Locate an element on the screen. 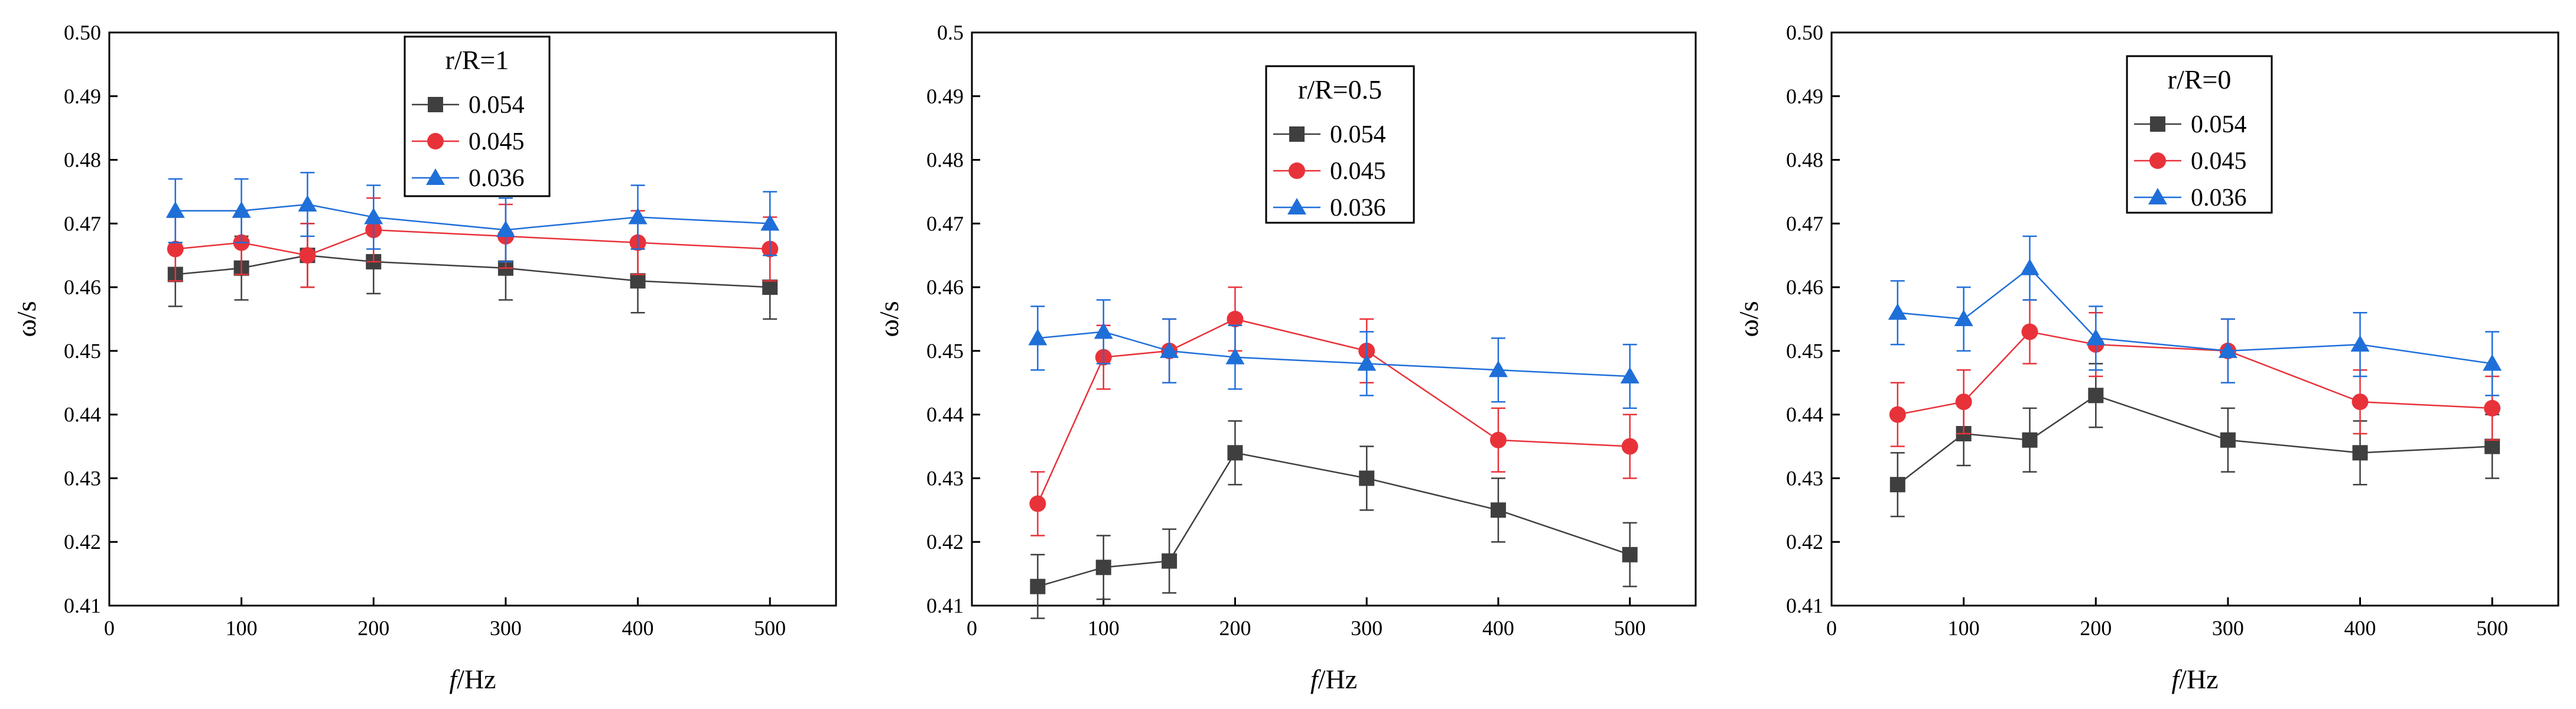  legend: r/R=1 0.054 0.045 0.036 is located at coordinates (478, 116).